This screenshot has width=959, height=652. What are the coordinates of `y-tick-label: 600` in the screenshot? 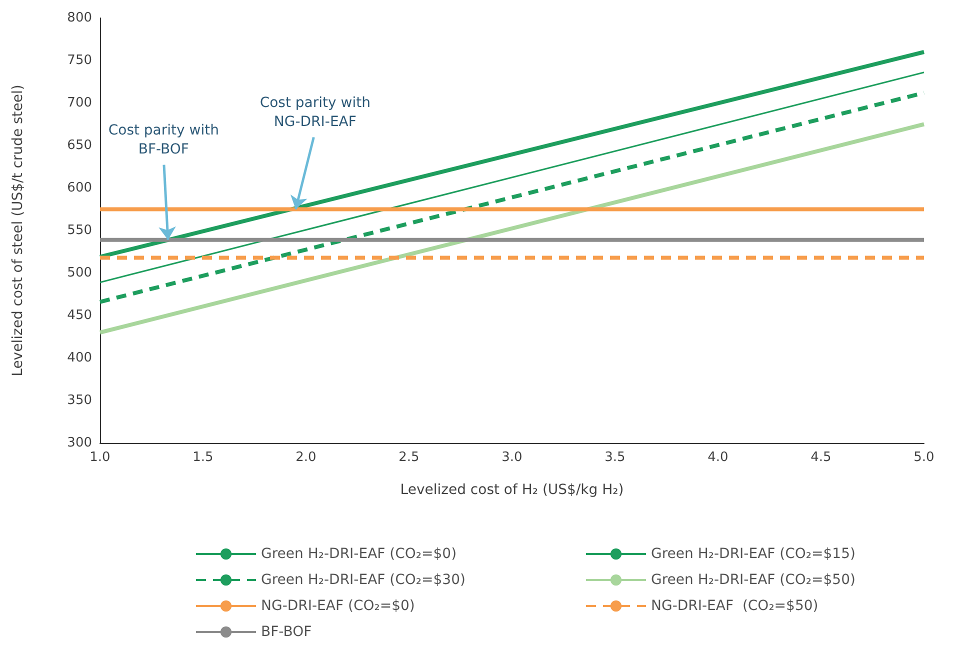 It's located at (79, 188).